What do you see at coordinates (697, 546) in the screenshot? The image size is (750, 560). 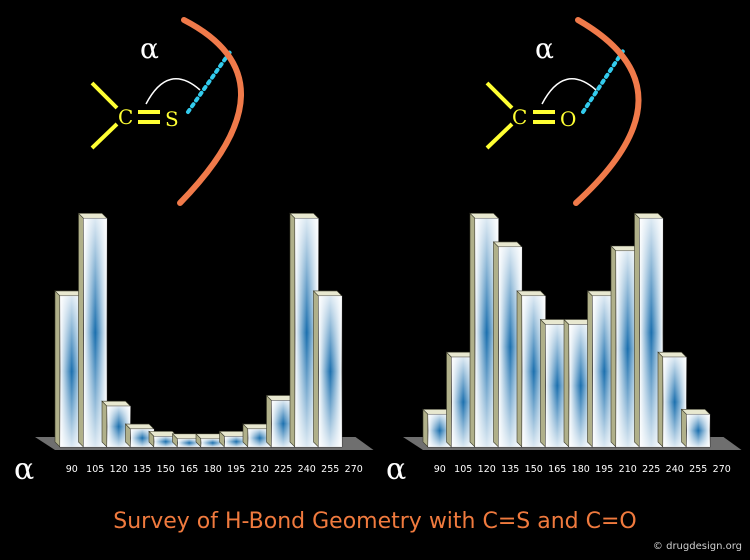 I see `credit-text: © drugdesign.org` at bounding box center [697, 546].